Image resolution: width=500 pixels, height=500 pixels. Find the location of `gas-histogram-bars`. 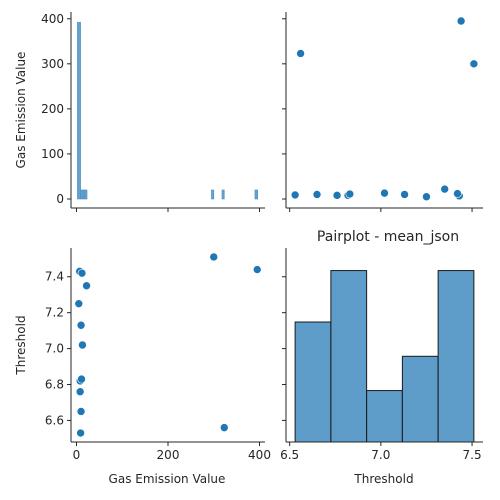

gas-histogram-bars is located at coordinates (167, 111).